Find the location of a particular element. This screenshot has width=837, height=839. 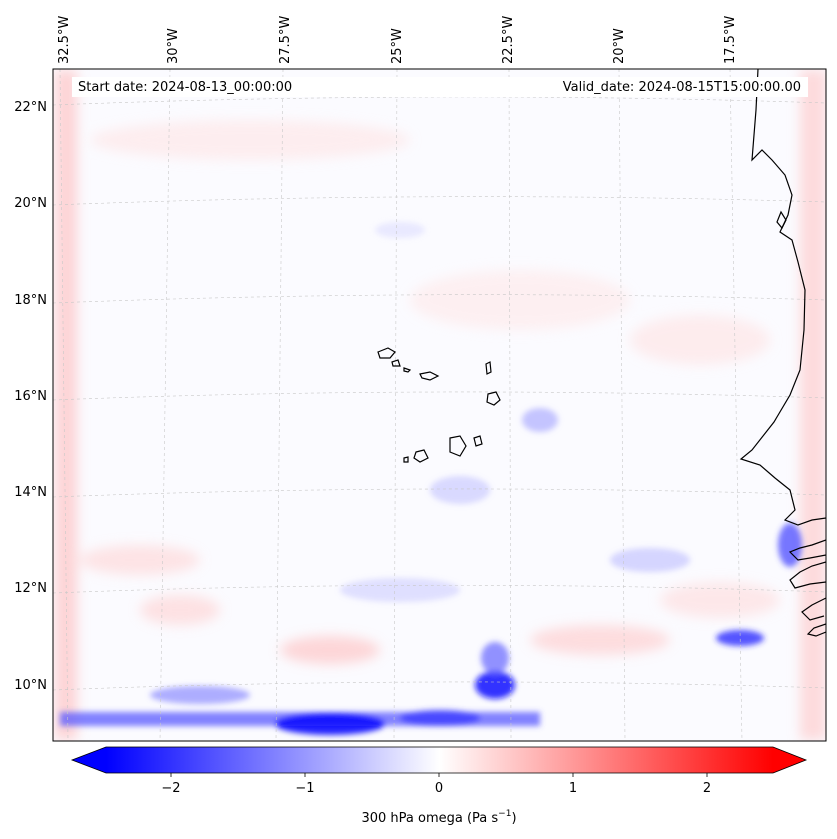

colorbar-tick-label: 2 is located at coordinates (707, 788).